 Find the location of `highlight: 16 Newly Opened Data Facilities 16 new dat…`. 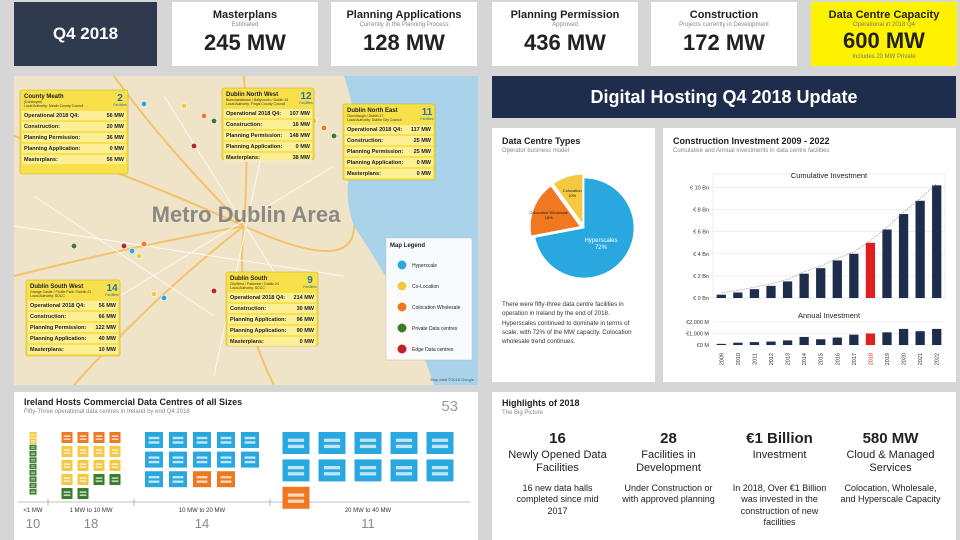

highlight: 16 Newly Opened Data Facilities 16 new dat… is located at coordinates (558, 479).